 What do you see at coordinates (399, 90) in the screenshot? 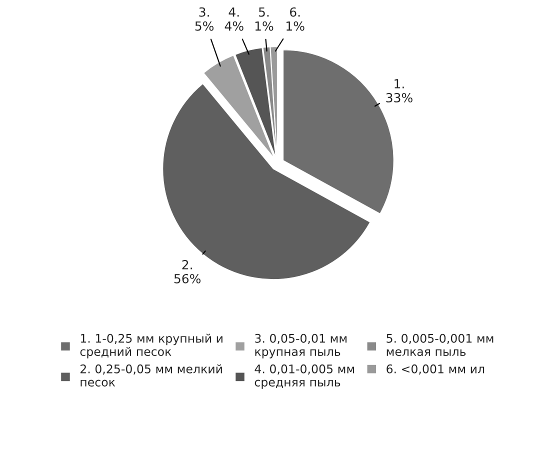
I see `data-label: 1. 33%` at bounding box center [399, 90].